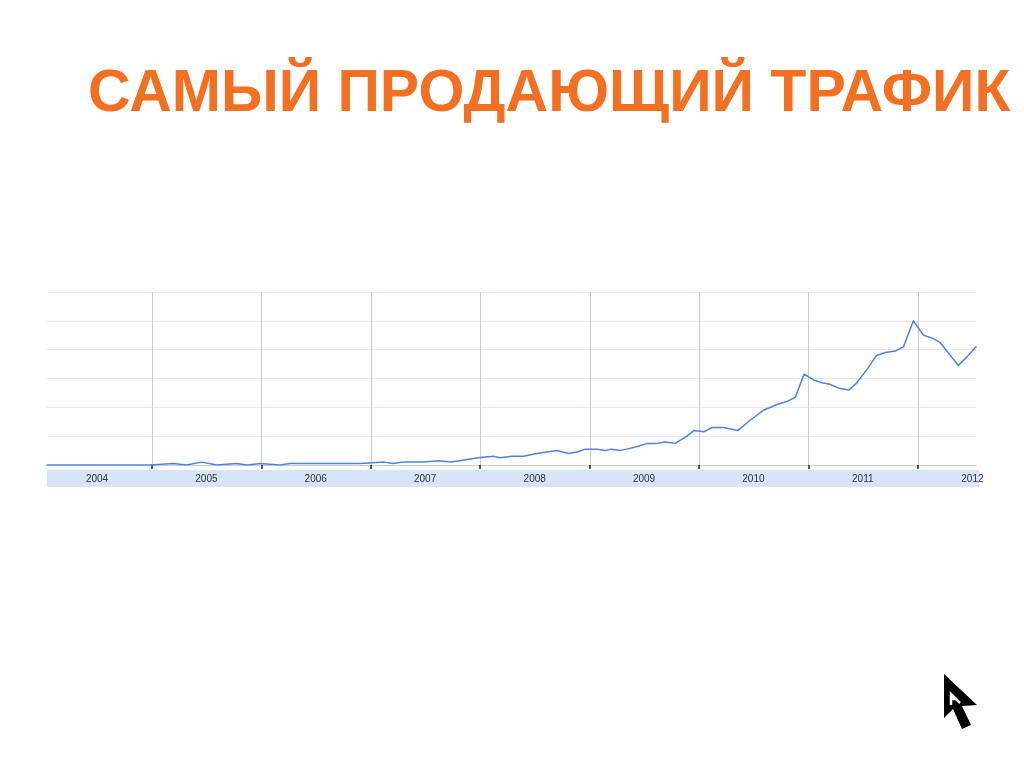 The height and width of the screenshot is (767, 1024). Describe the element at coordinates (550, 90) in the screenshot. I see `chart-title: САМЫЙ ПРОДАЮЩИЙ ТРАФИК` at that location.